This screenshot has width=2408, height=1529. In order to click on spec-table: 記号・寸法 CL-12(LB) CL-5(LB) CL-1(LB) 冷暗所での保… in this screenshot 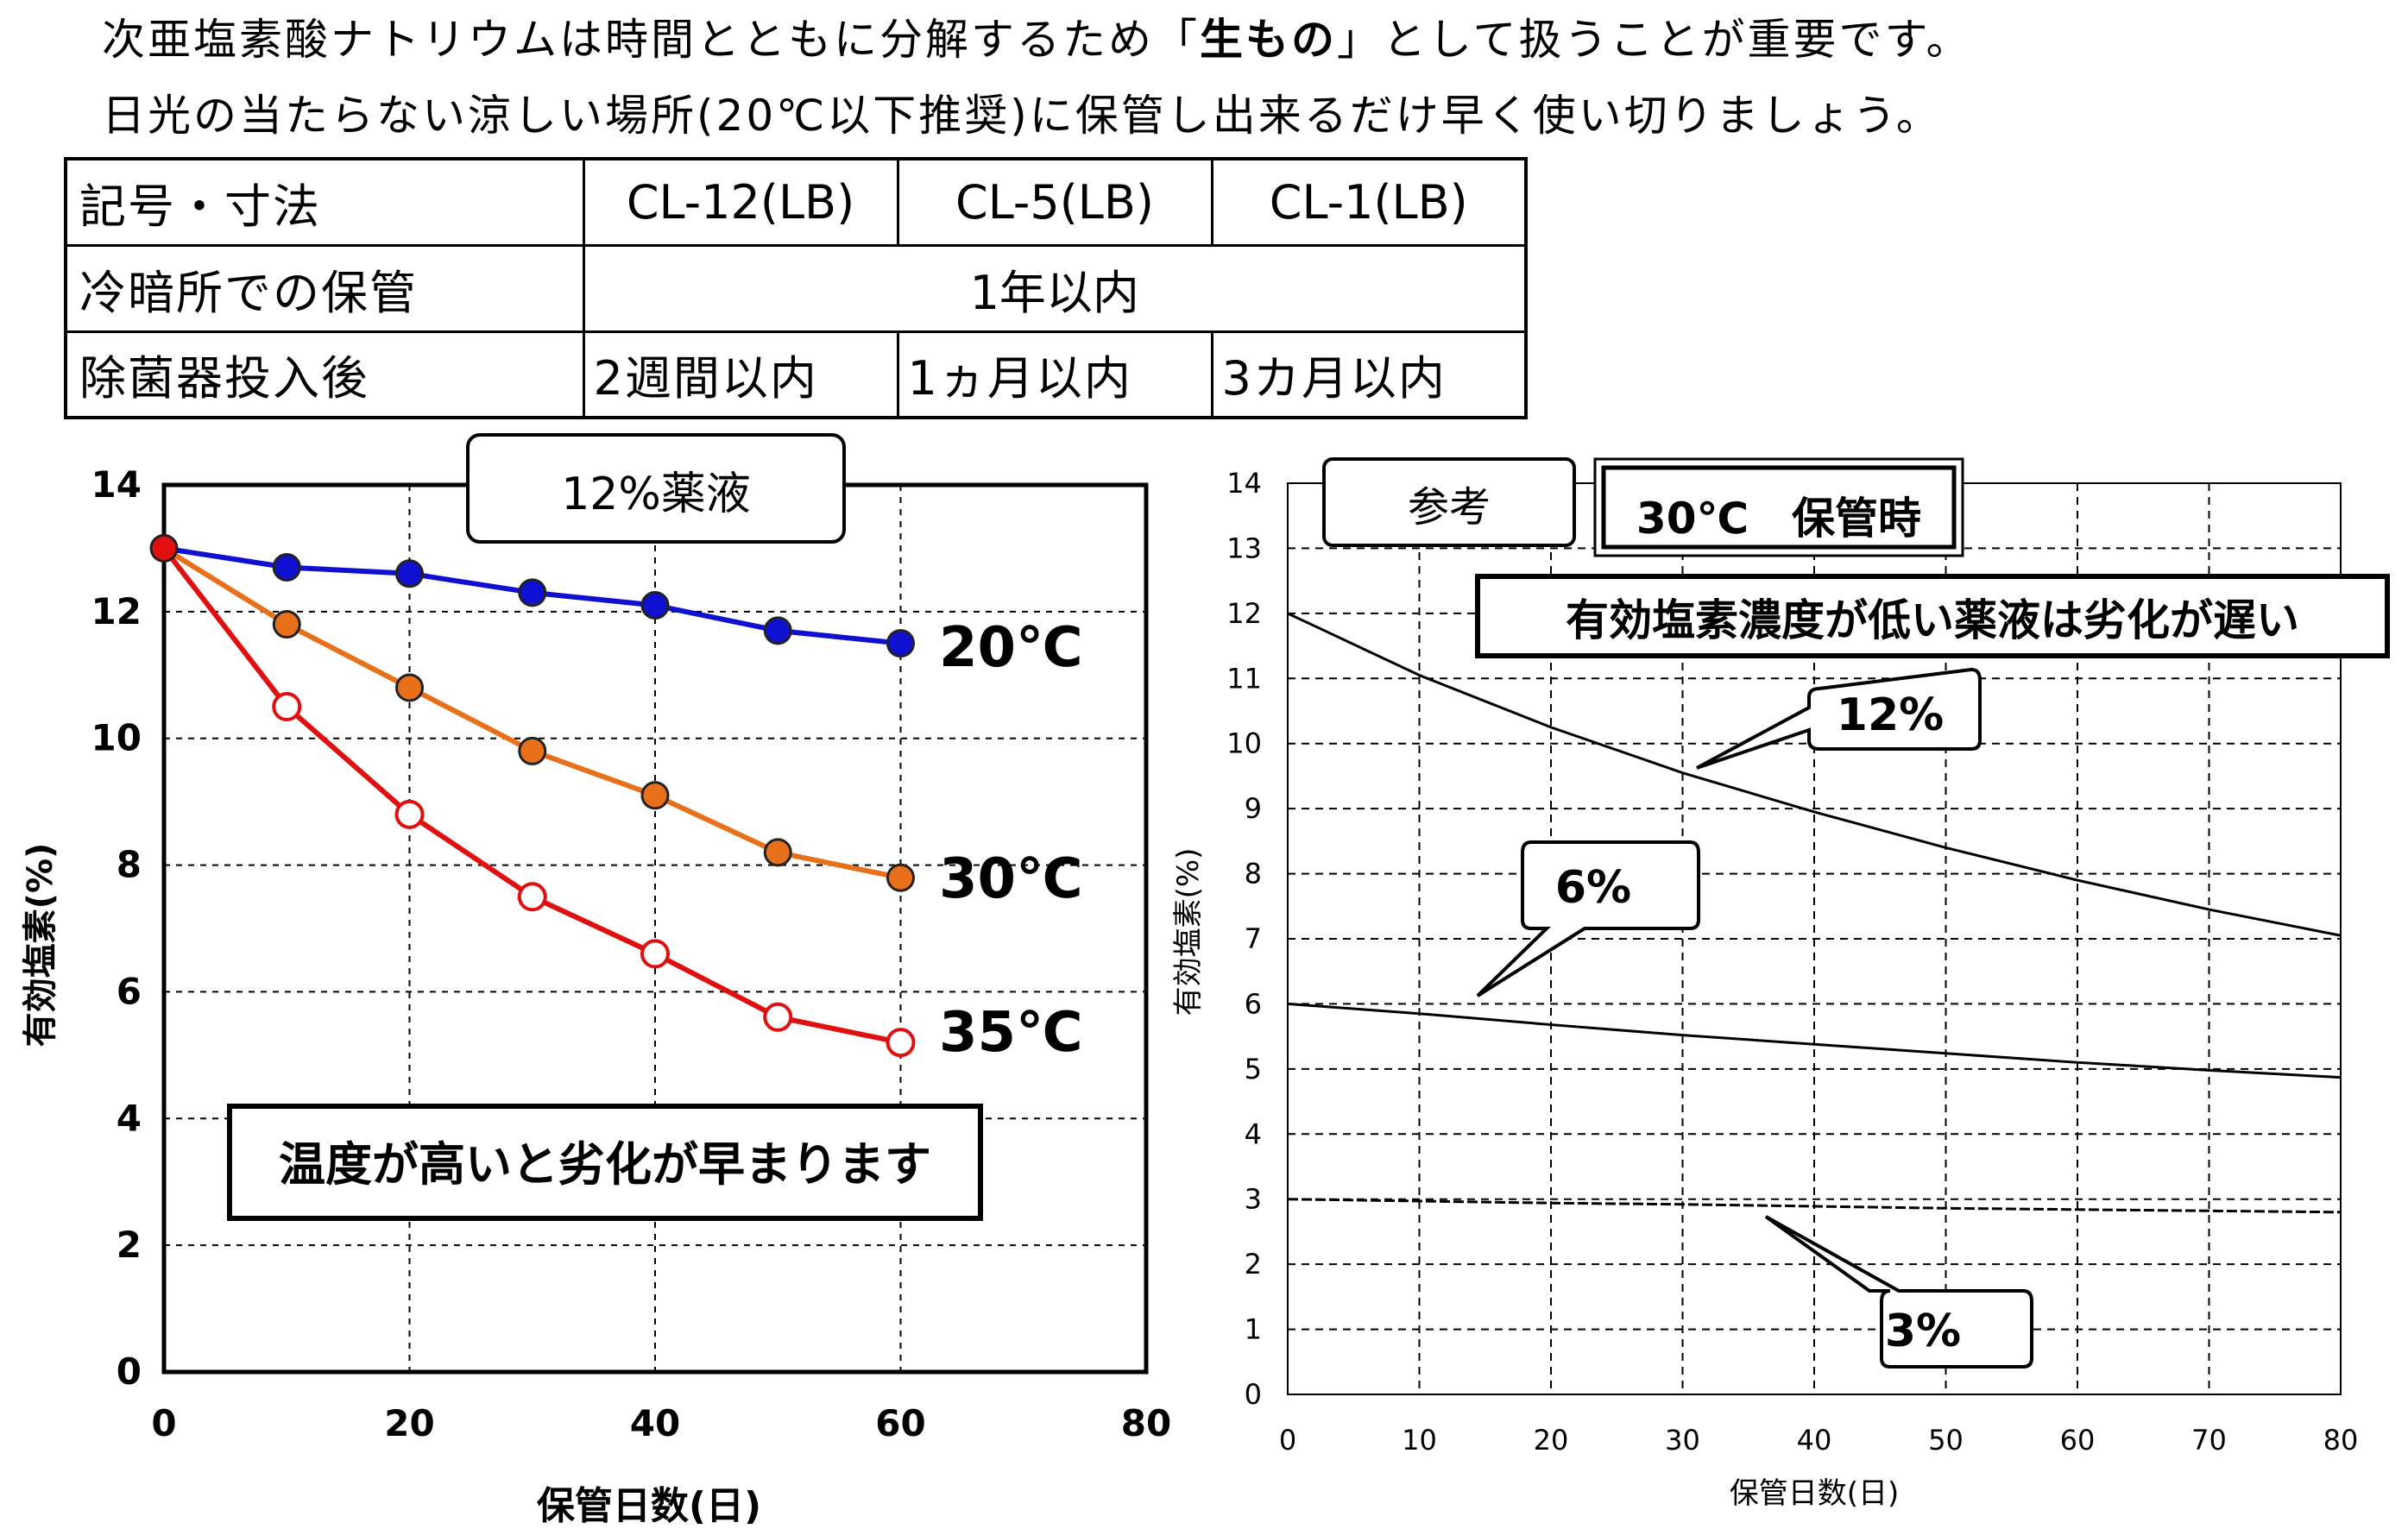, I will do `click(796, 288)`.